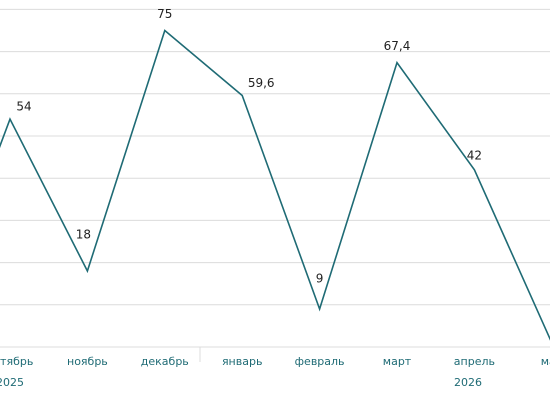 The height and width of the screenshot is (410, 550). Describe the element at coordinates (16, 361) in the screenshot. I see `x-tick-label: октябрь` at that location.